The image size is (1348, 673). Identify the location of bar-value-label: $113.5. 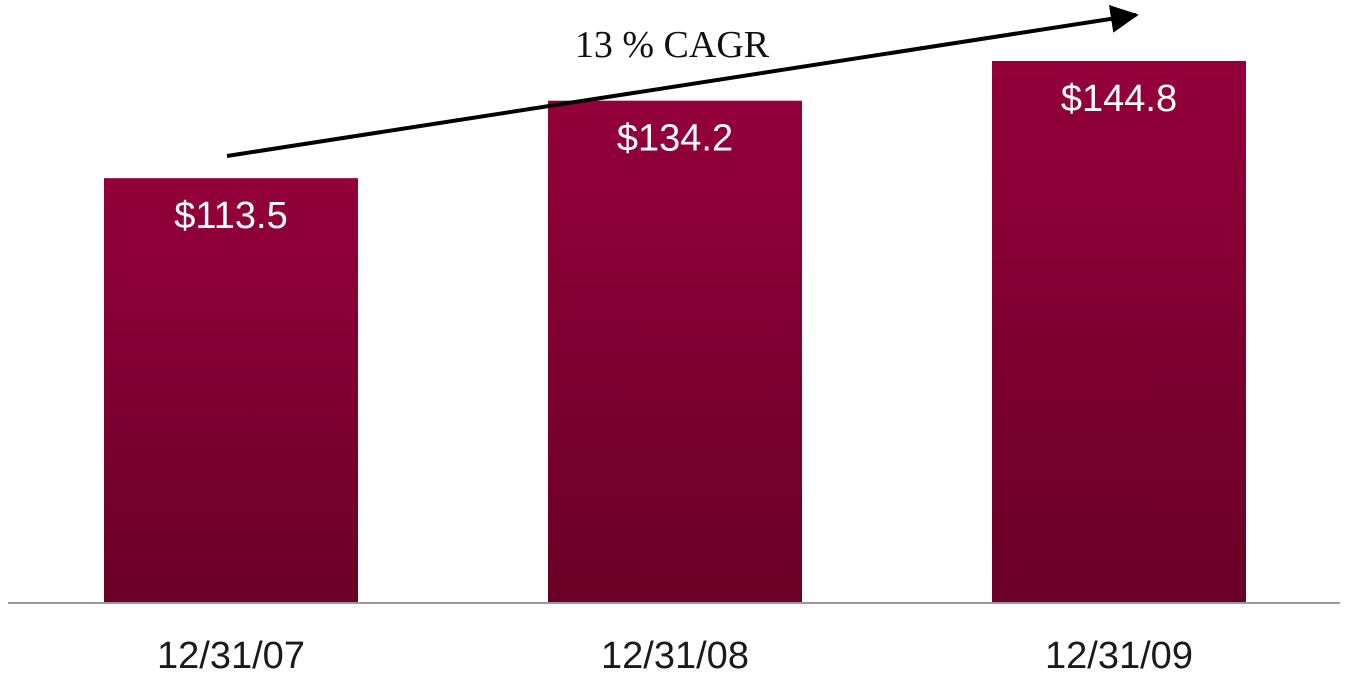
(230, 216).